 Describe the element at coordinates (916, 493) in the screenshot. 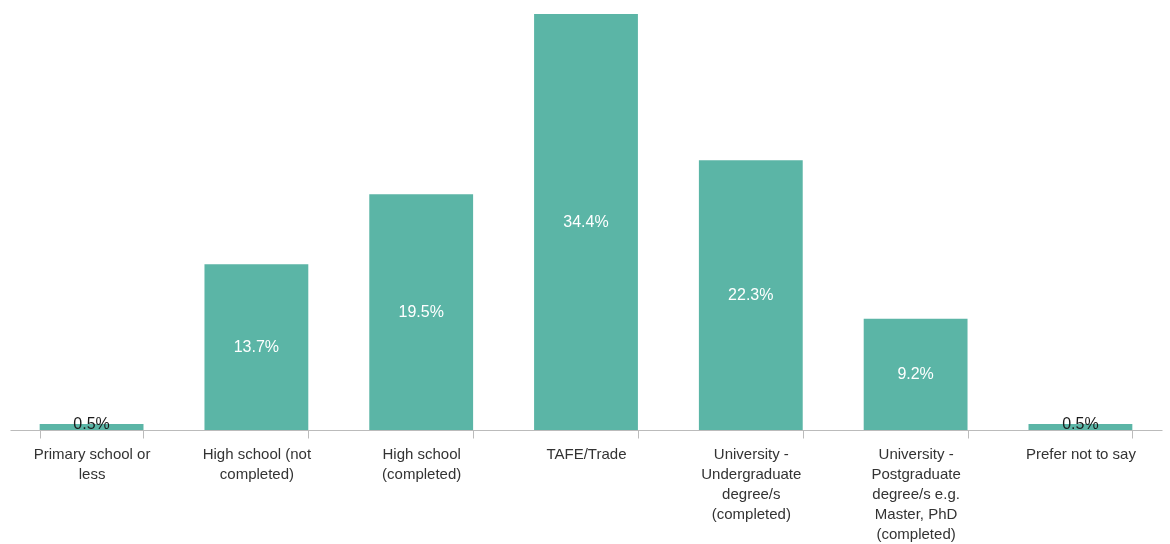

I see `x-tick-label: University - Postgraduate degree/s e.g. Master, PhD (completed)` at that location.